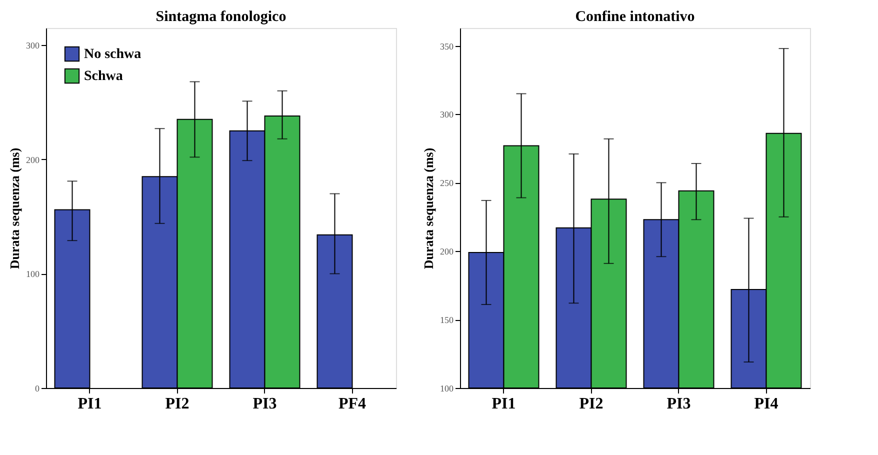  What do you see at coordinates (221, 17) in the screenshot?
I see `chart-title: Sintagma fonologico` at bounding box center [221, 17].